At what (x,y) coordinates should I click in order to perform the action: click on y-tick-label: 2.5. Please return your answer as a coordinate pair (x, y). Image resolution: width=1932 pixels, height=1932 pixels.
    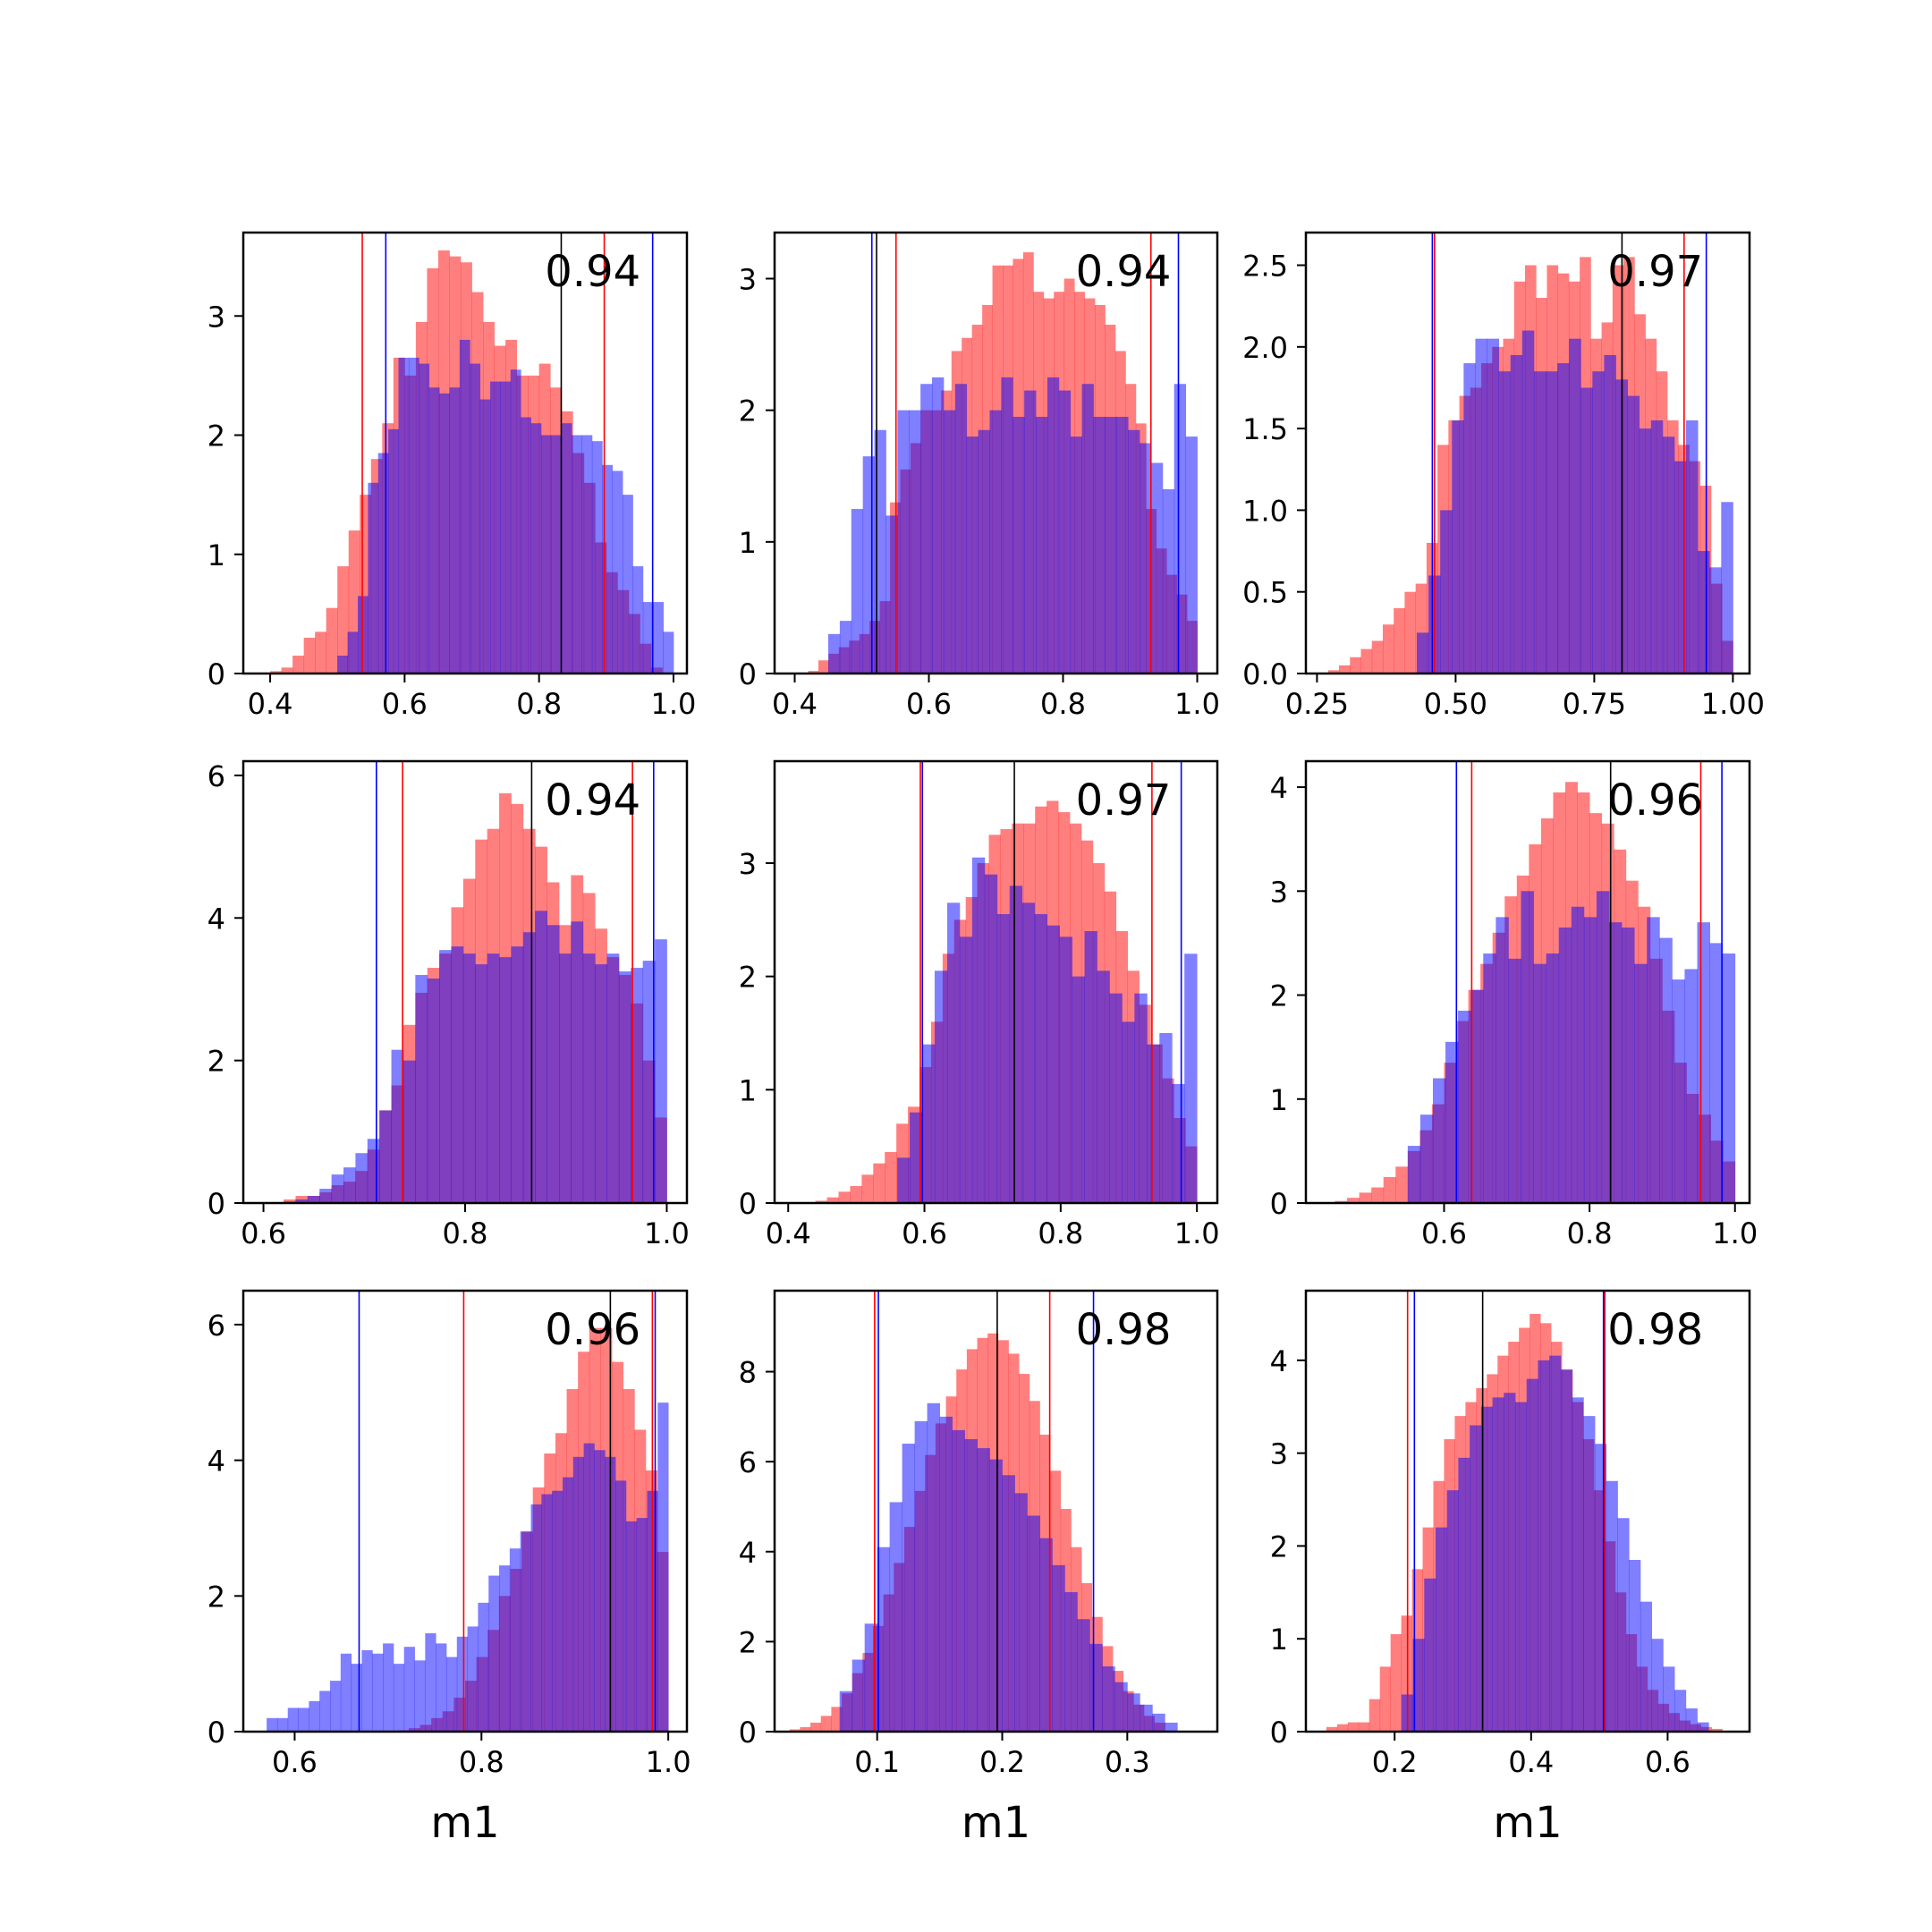
    Looking at the image, I should click on (1265, 267).